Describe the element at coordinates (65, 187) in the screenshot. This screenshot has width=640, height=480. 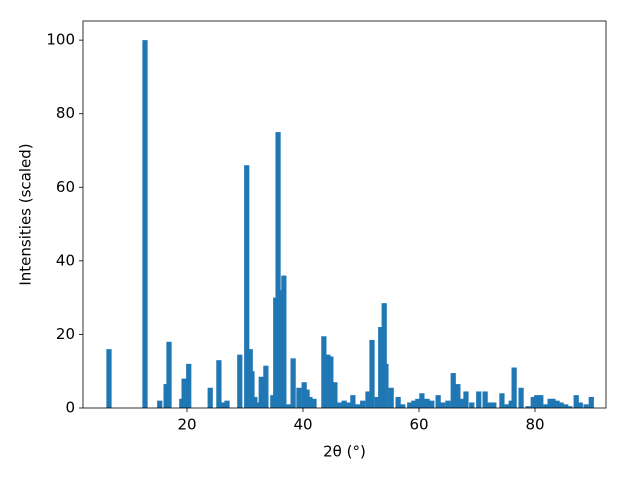
I see `y-tick-label: 60` at that location.